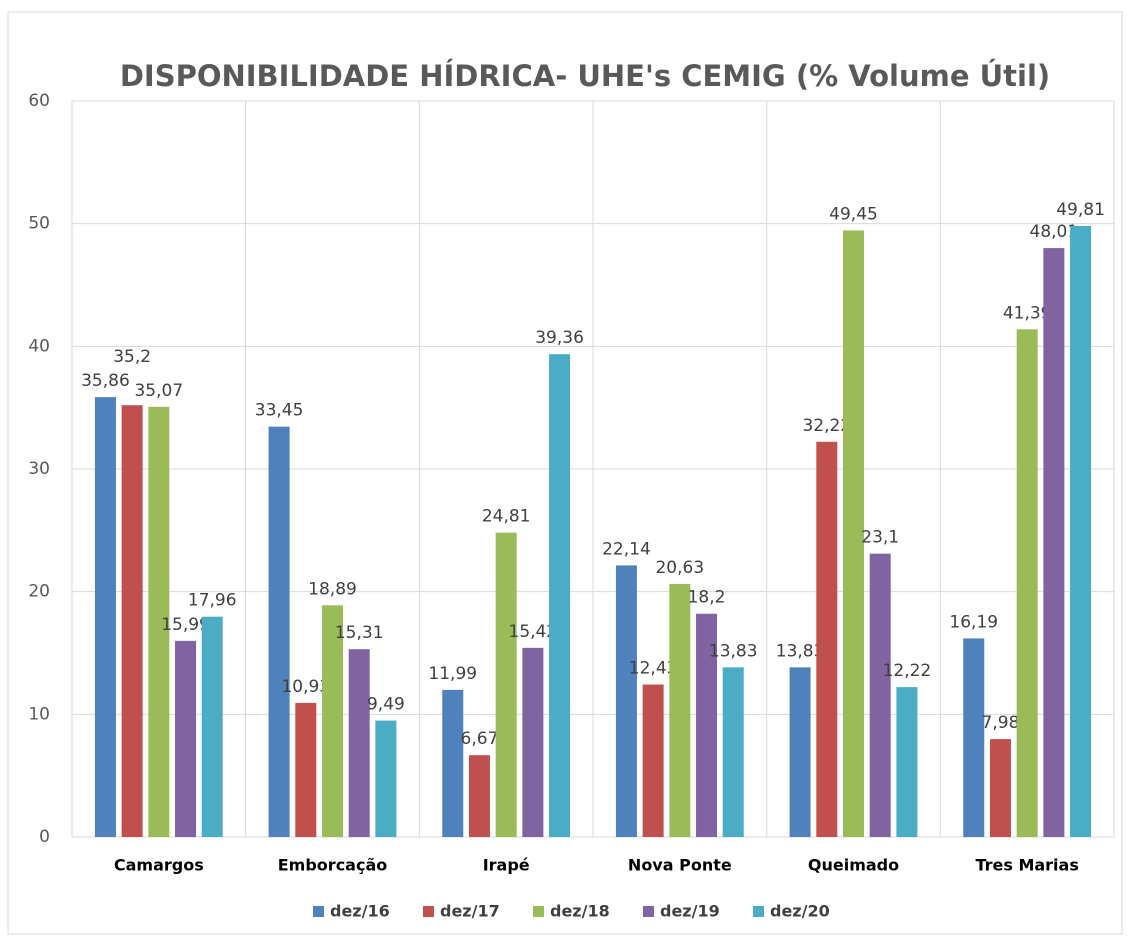  What do you see at coordinates (279, 411) in the screenshot?
I see `data-label: 33,45` at bounding box center [279, 411].